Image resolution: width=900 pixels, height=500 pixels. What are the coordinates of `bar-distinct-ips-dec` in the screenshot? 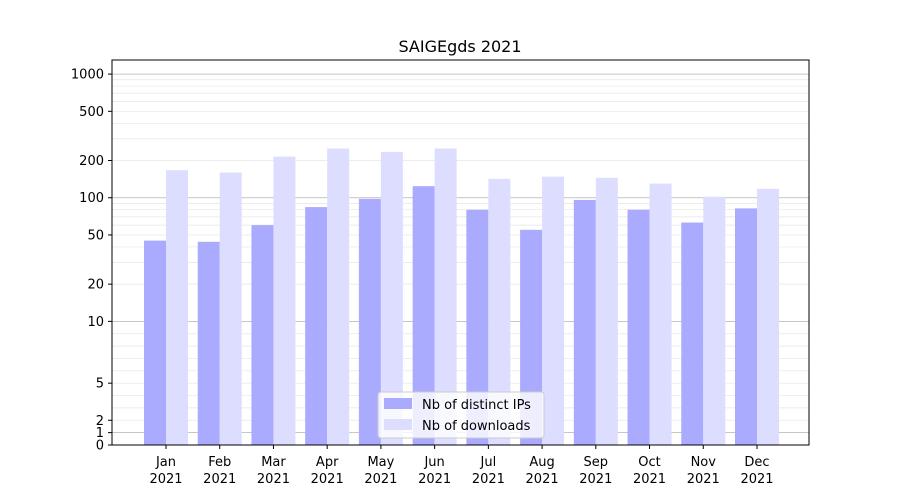 It's located at (746, 326).